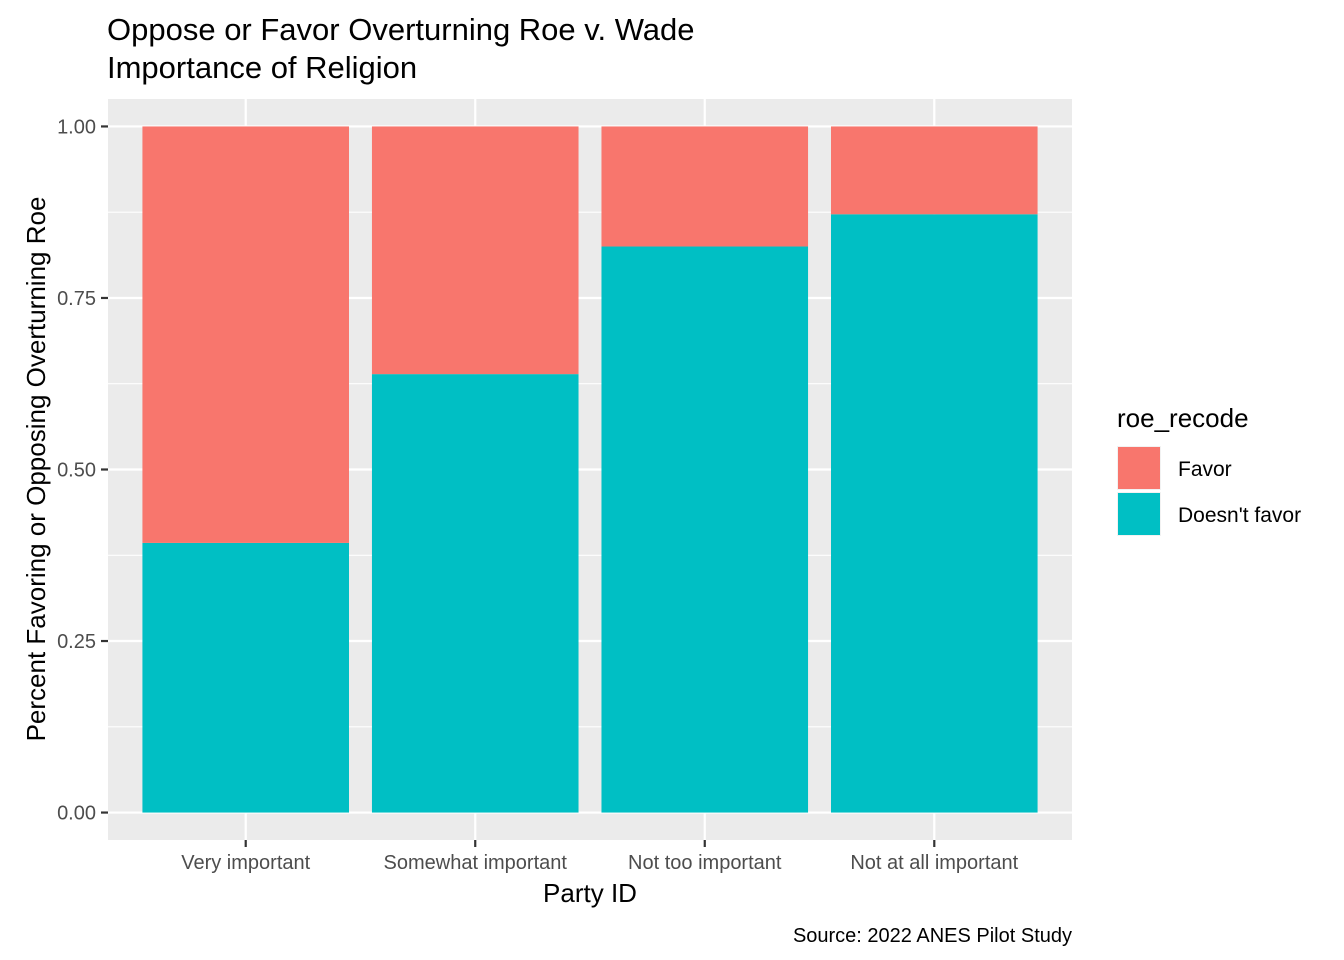 The width and height of the screenshot is (1344, 960). I want to click on y-axis: 0.00 0.25 0.50 0.75 1.00, so click(82, 470).